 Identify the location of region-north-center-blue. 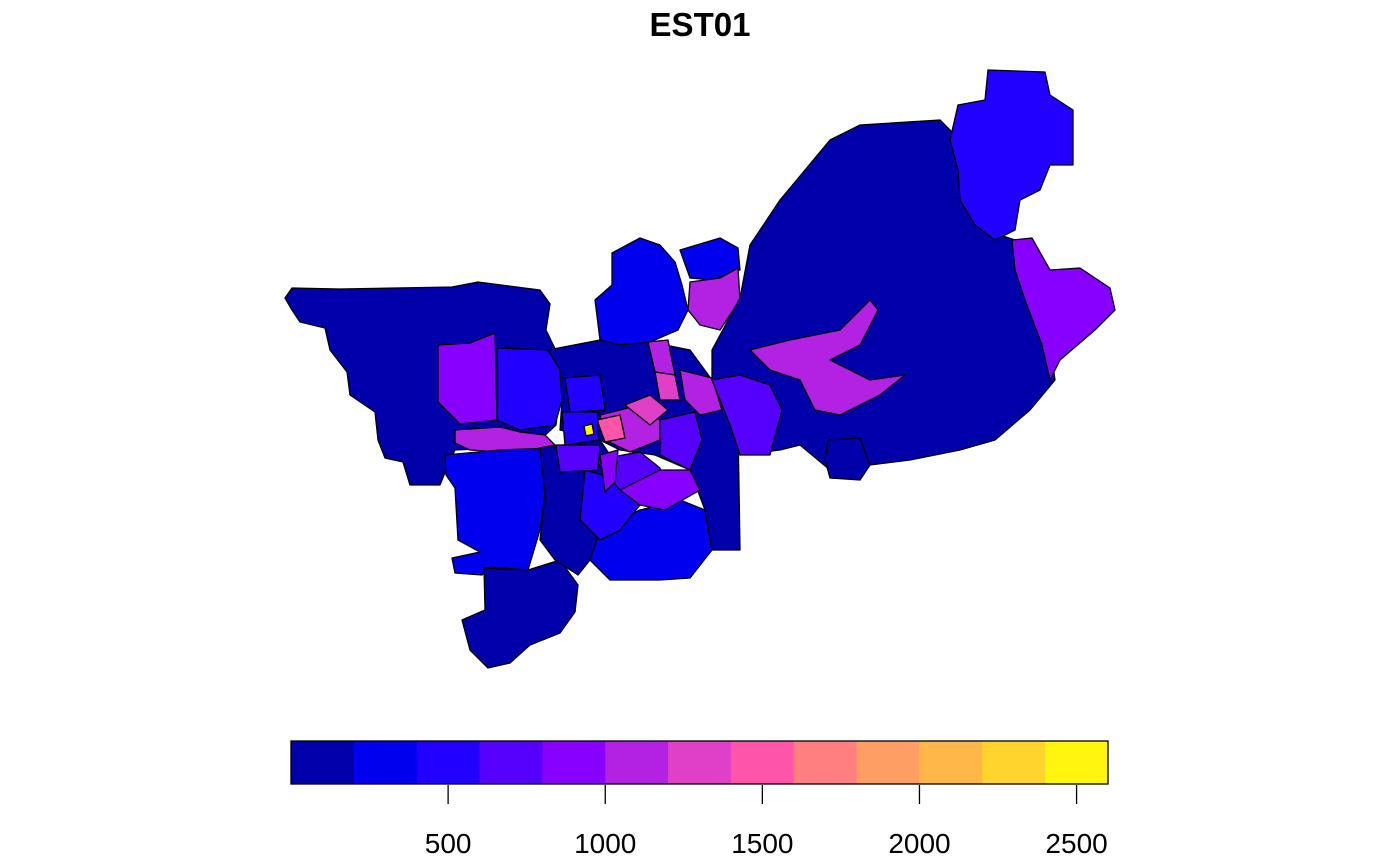
(641, 291).